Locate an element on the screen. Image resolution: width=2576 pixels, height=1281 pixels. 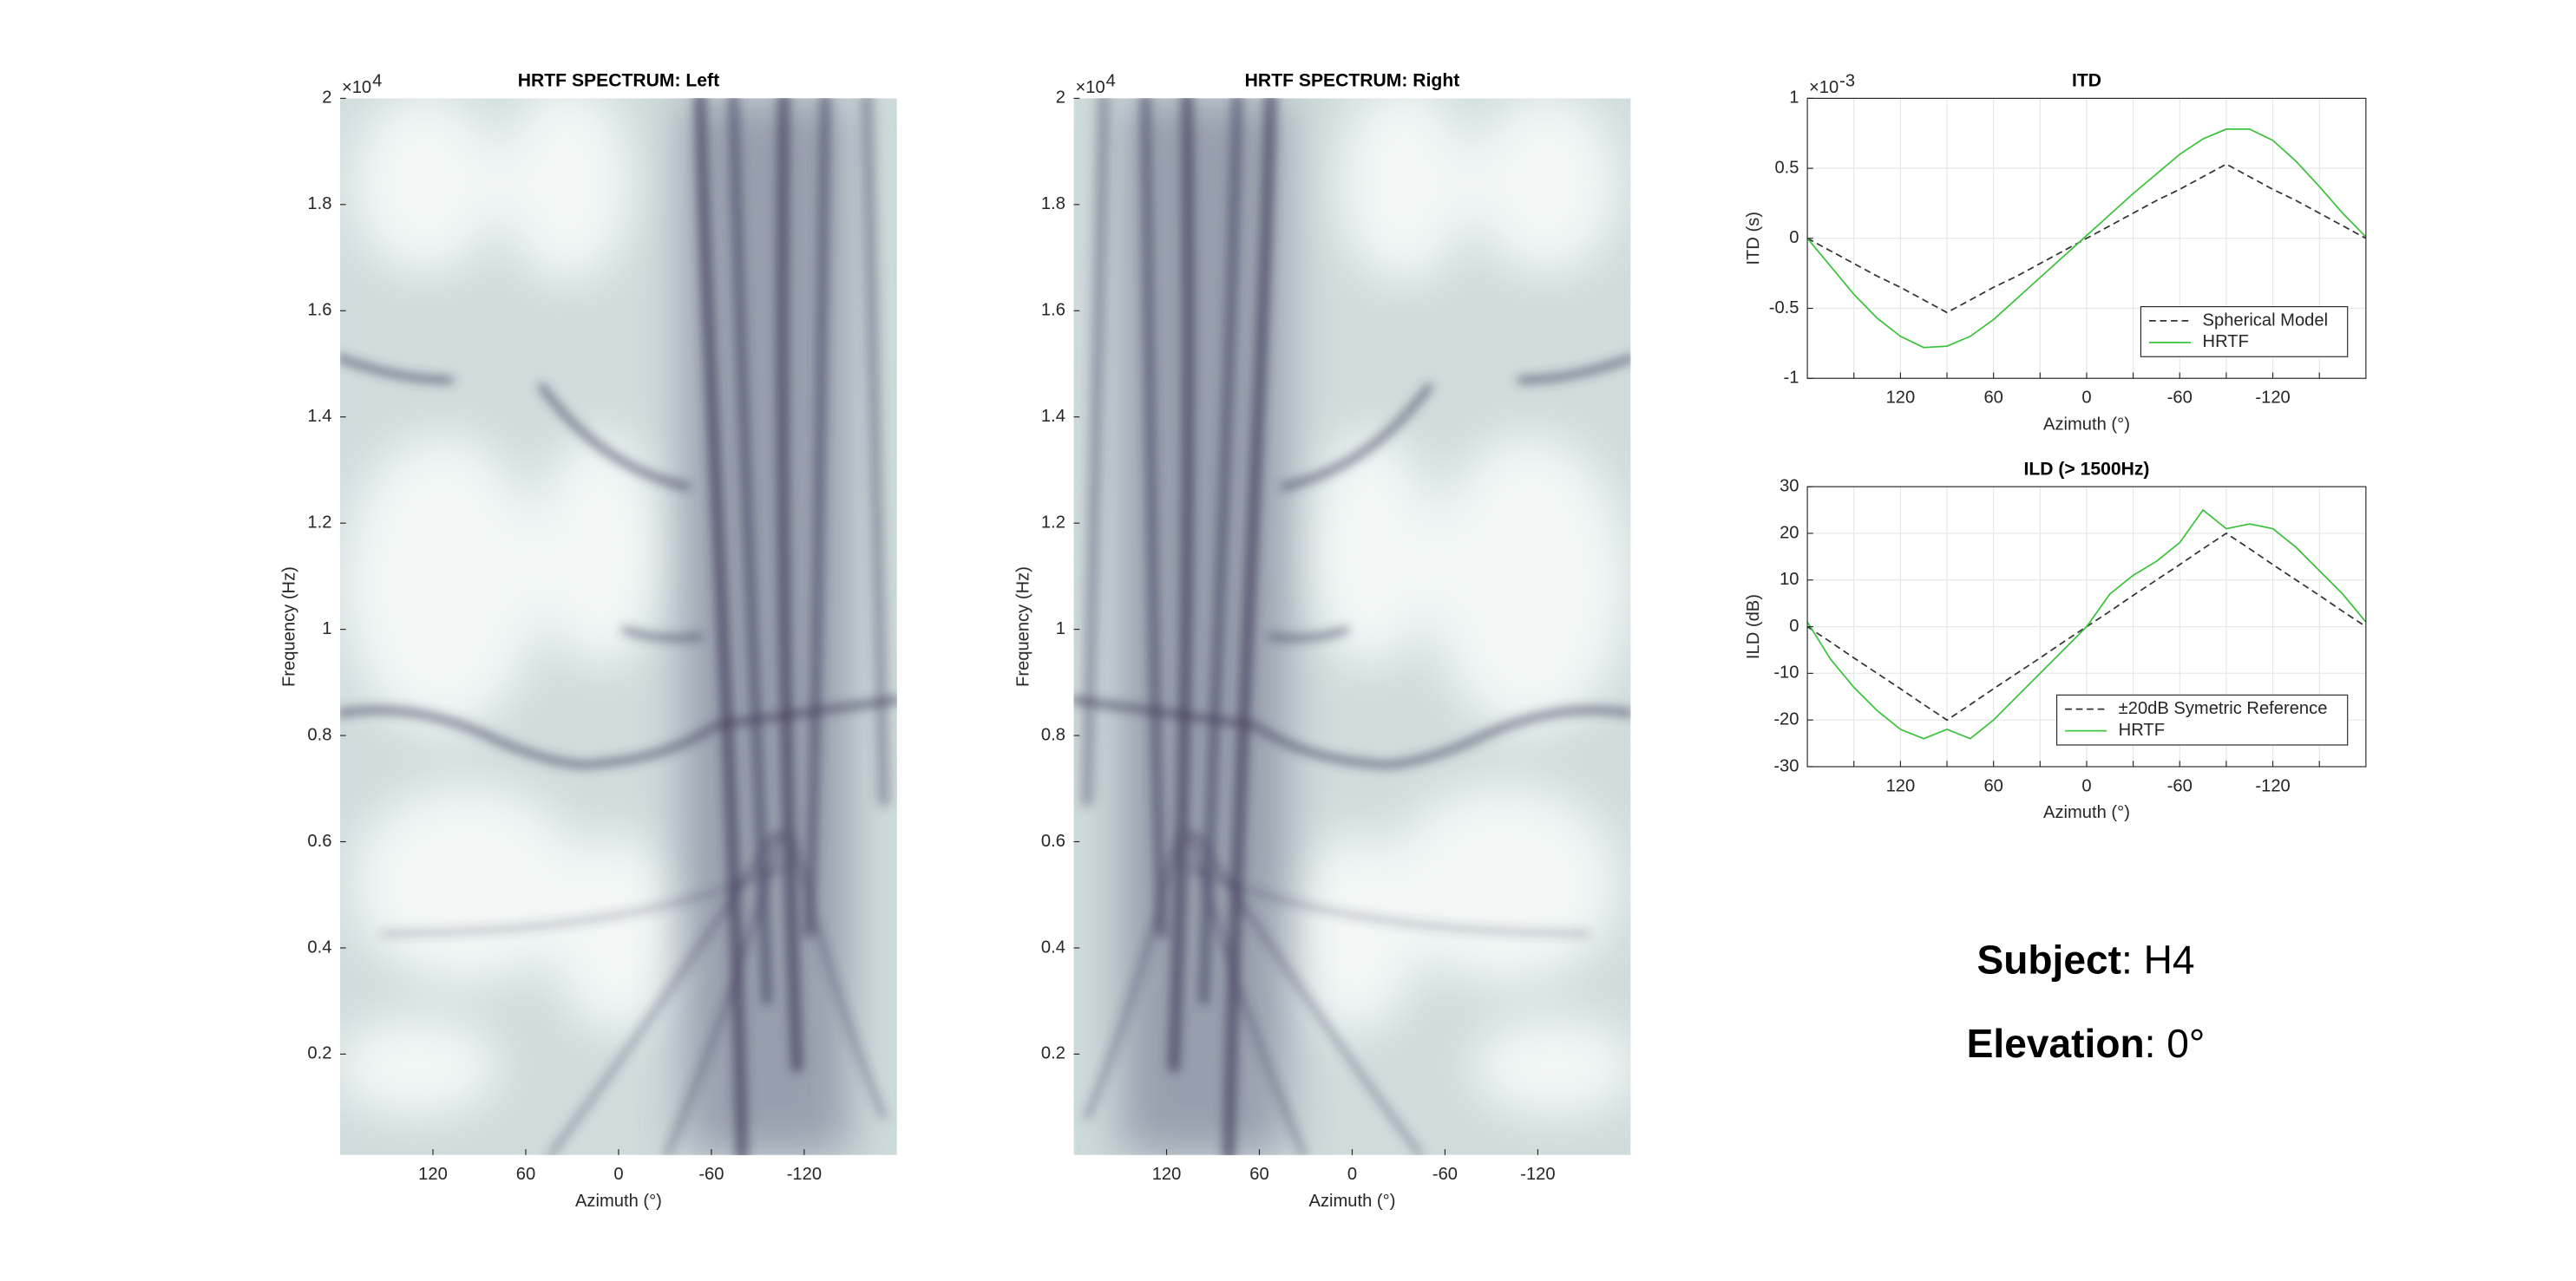
legend-label: Spherical Model is located at coordinates (2266, 320).